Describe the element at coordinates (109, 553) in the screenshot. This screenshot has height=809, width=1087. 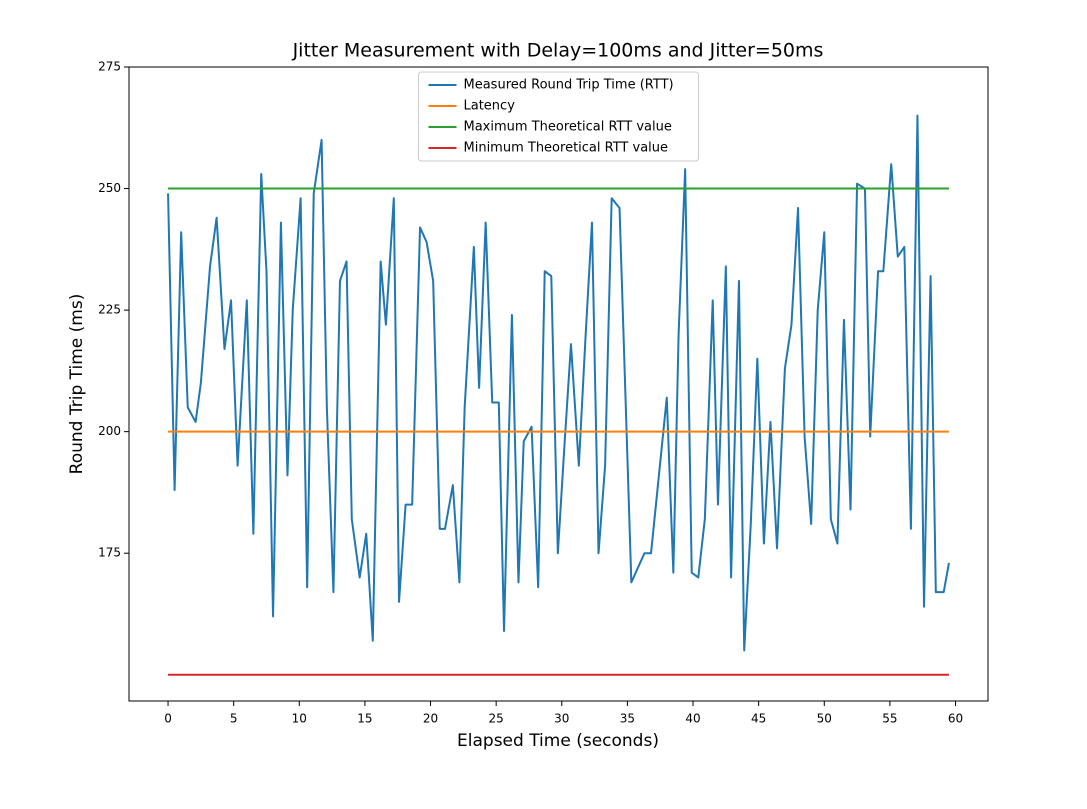
I see `y-tick-label: 175` at that location.